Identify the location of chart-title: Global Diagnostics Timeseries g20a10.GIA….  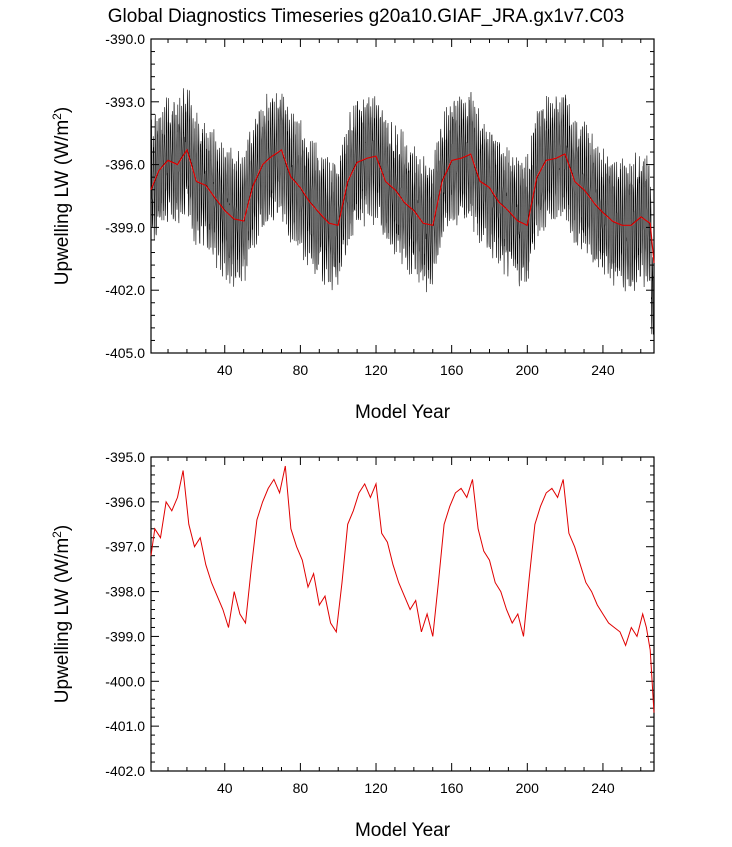
(366, 16).